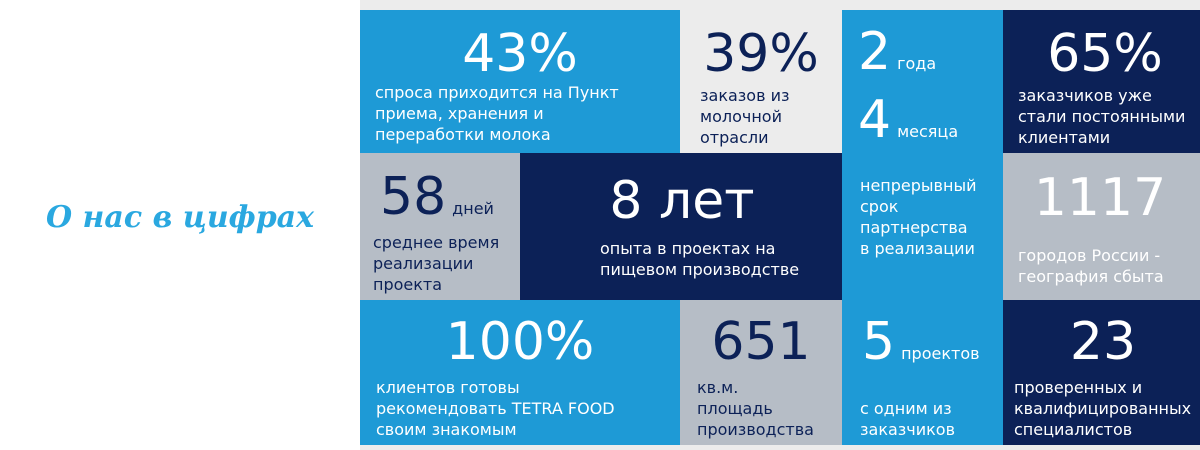 Image resolution: width=1200 pixels, height=450 pixels. What do you see at coordinates (907, 419) in the screenshot?
I see `stat-description: с одним из заказчиков` at bounding box center [907, 419].